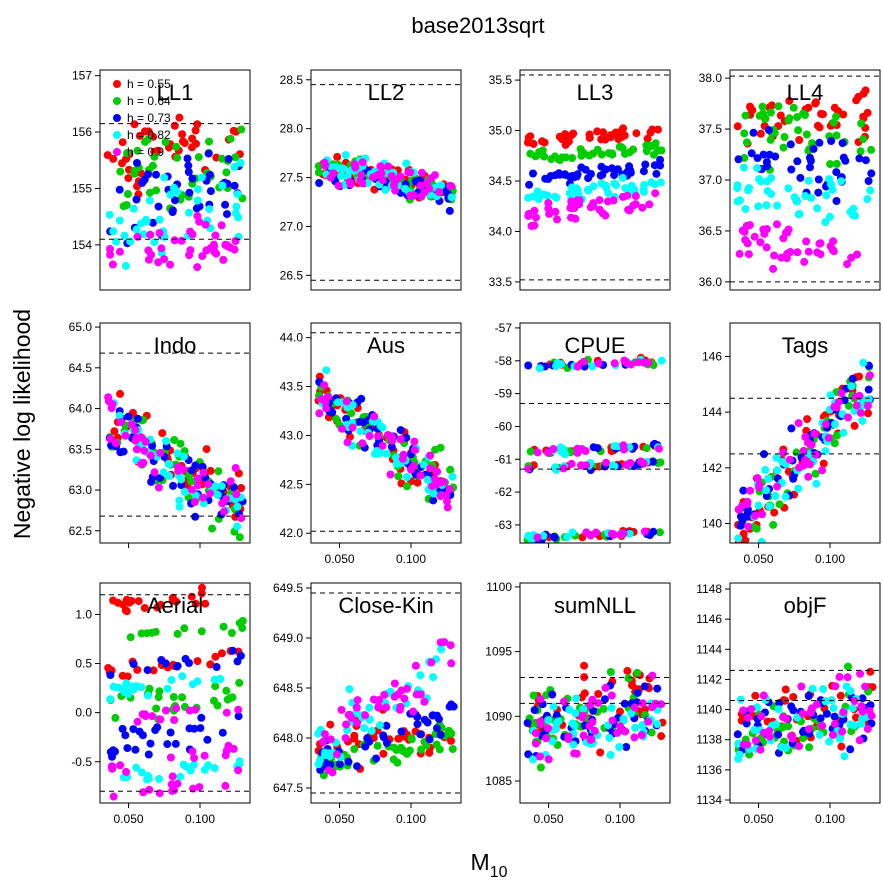 The image size is (883, 892). What do you see at coordinates (791, 444) in the screenshot?
I see `panel-tags: Tags 140 142 144 146 0.050 0.100` at bounding box center [791, 444].